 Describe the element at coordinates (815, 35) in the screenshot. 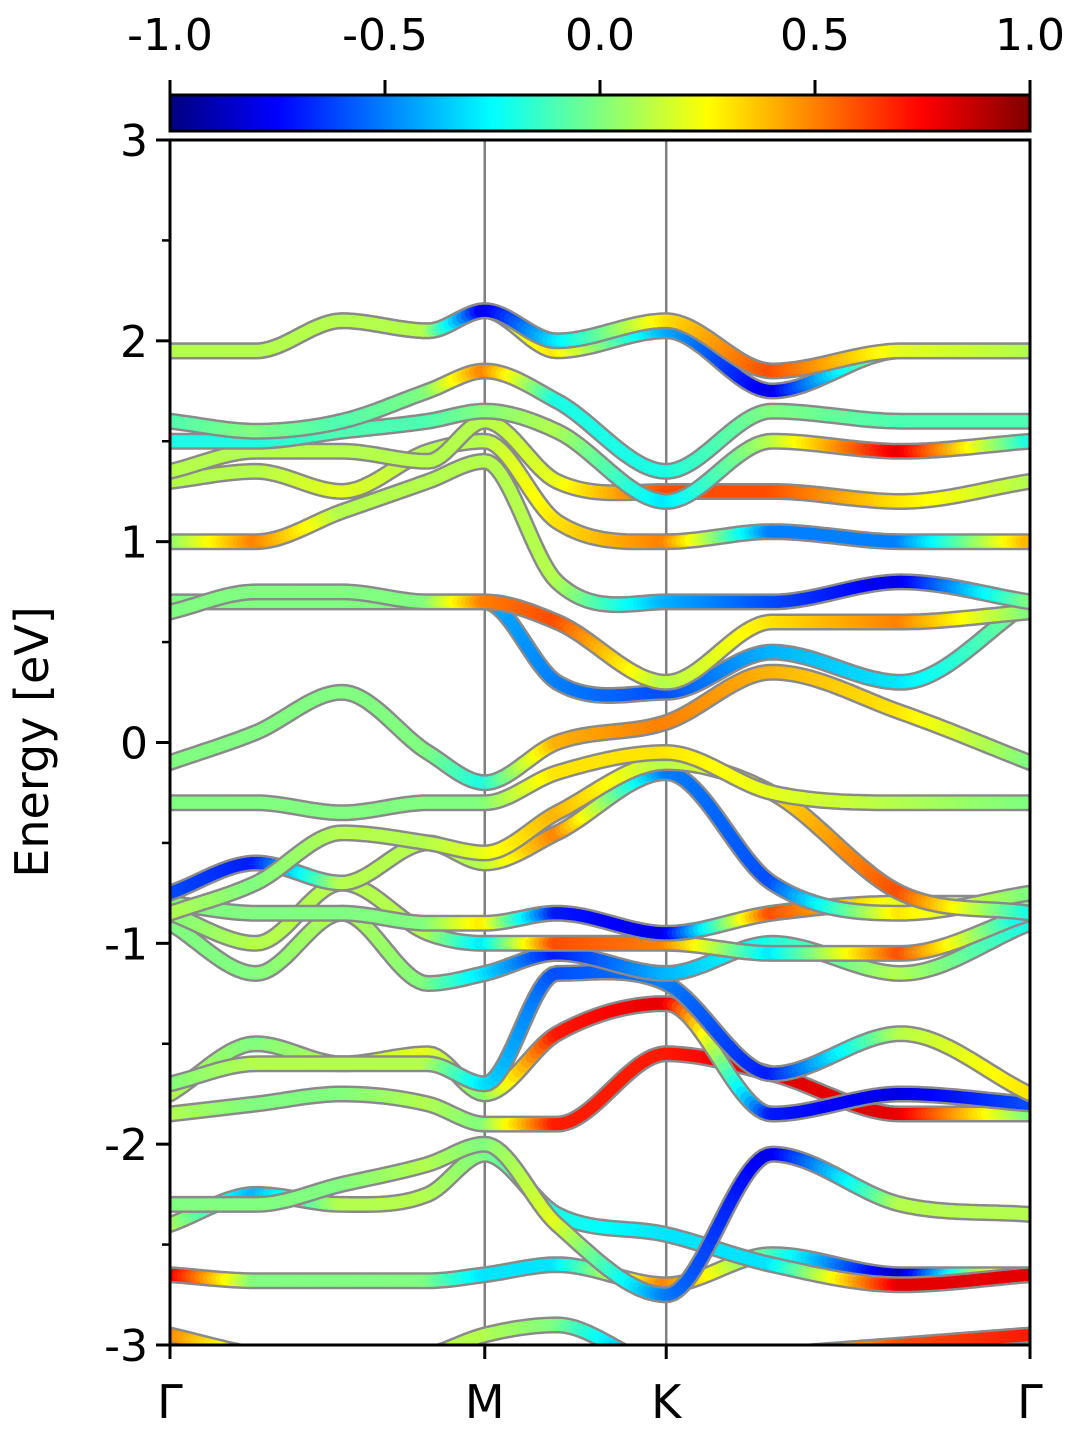

I see `colorbar-tick-label: 0.5` at that location.